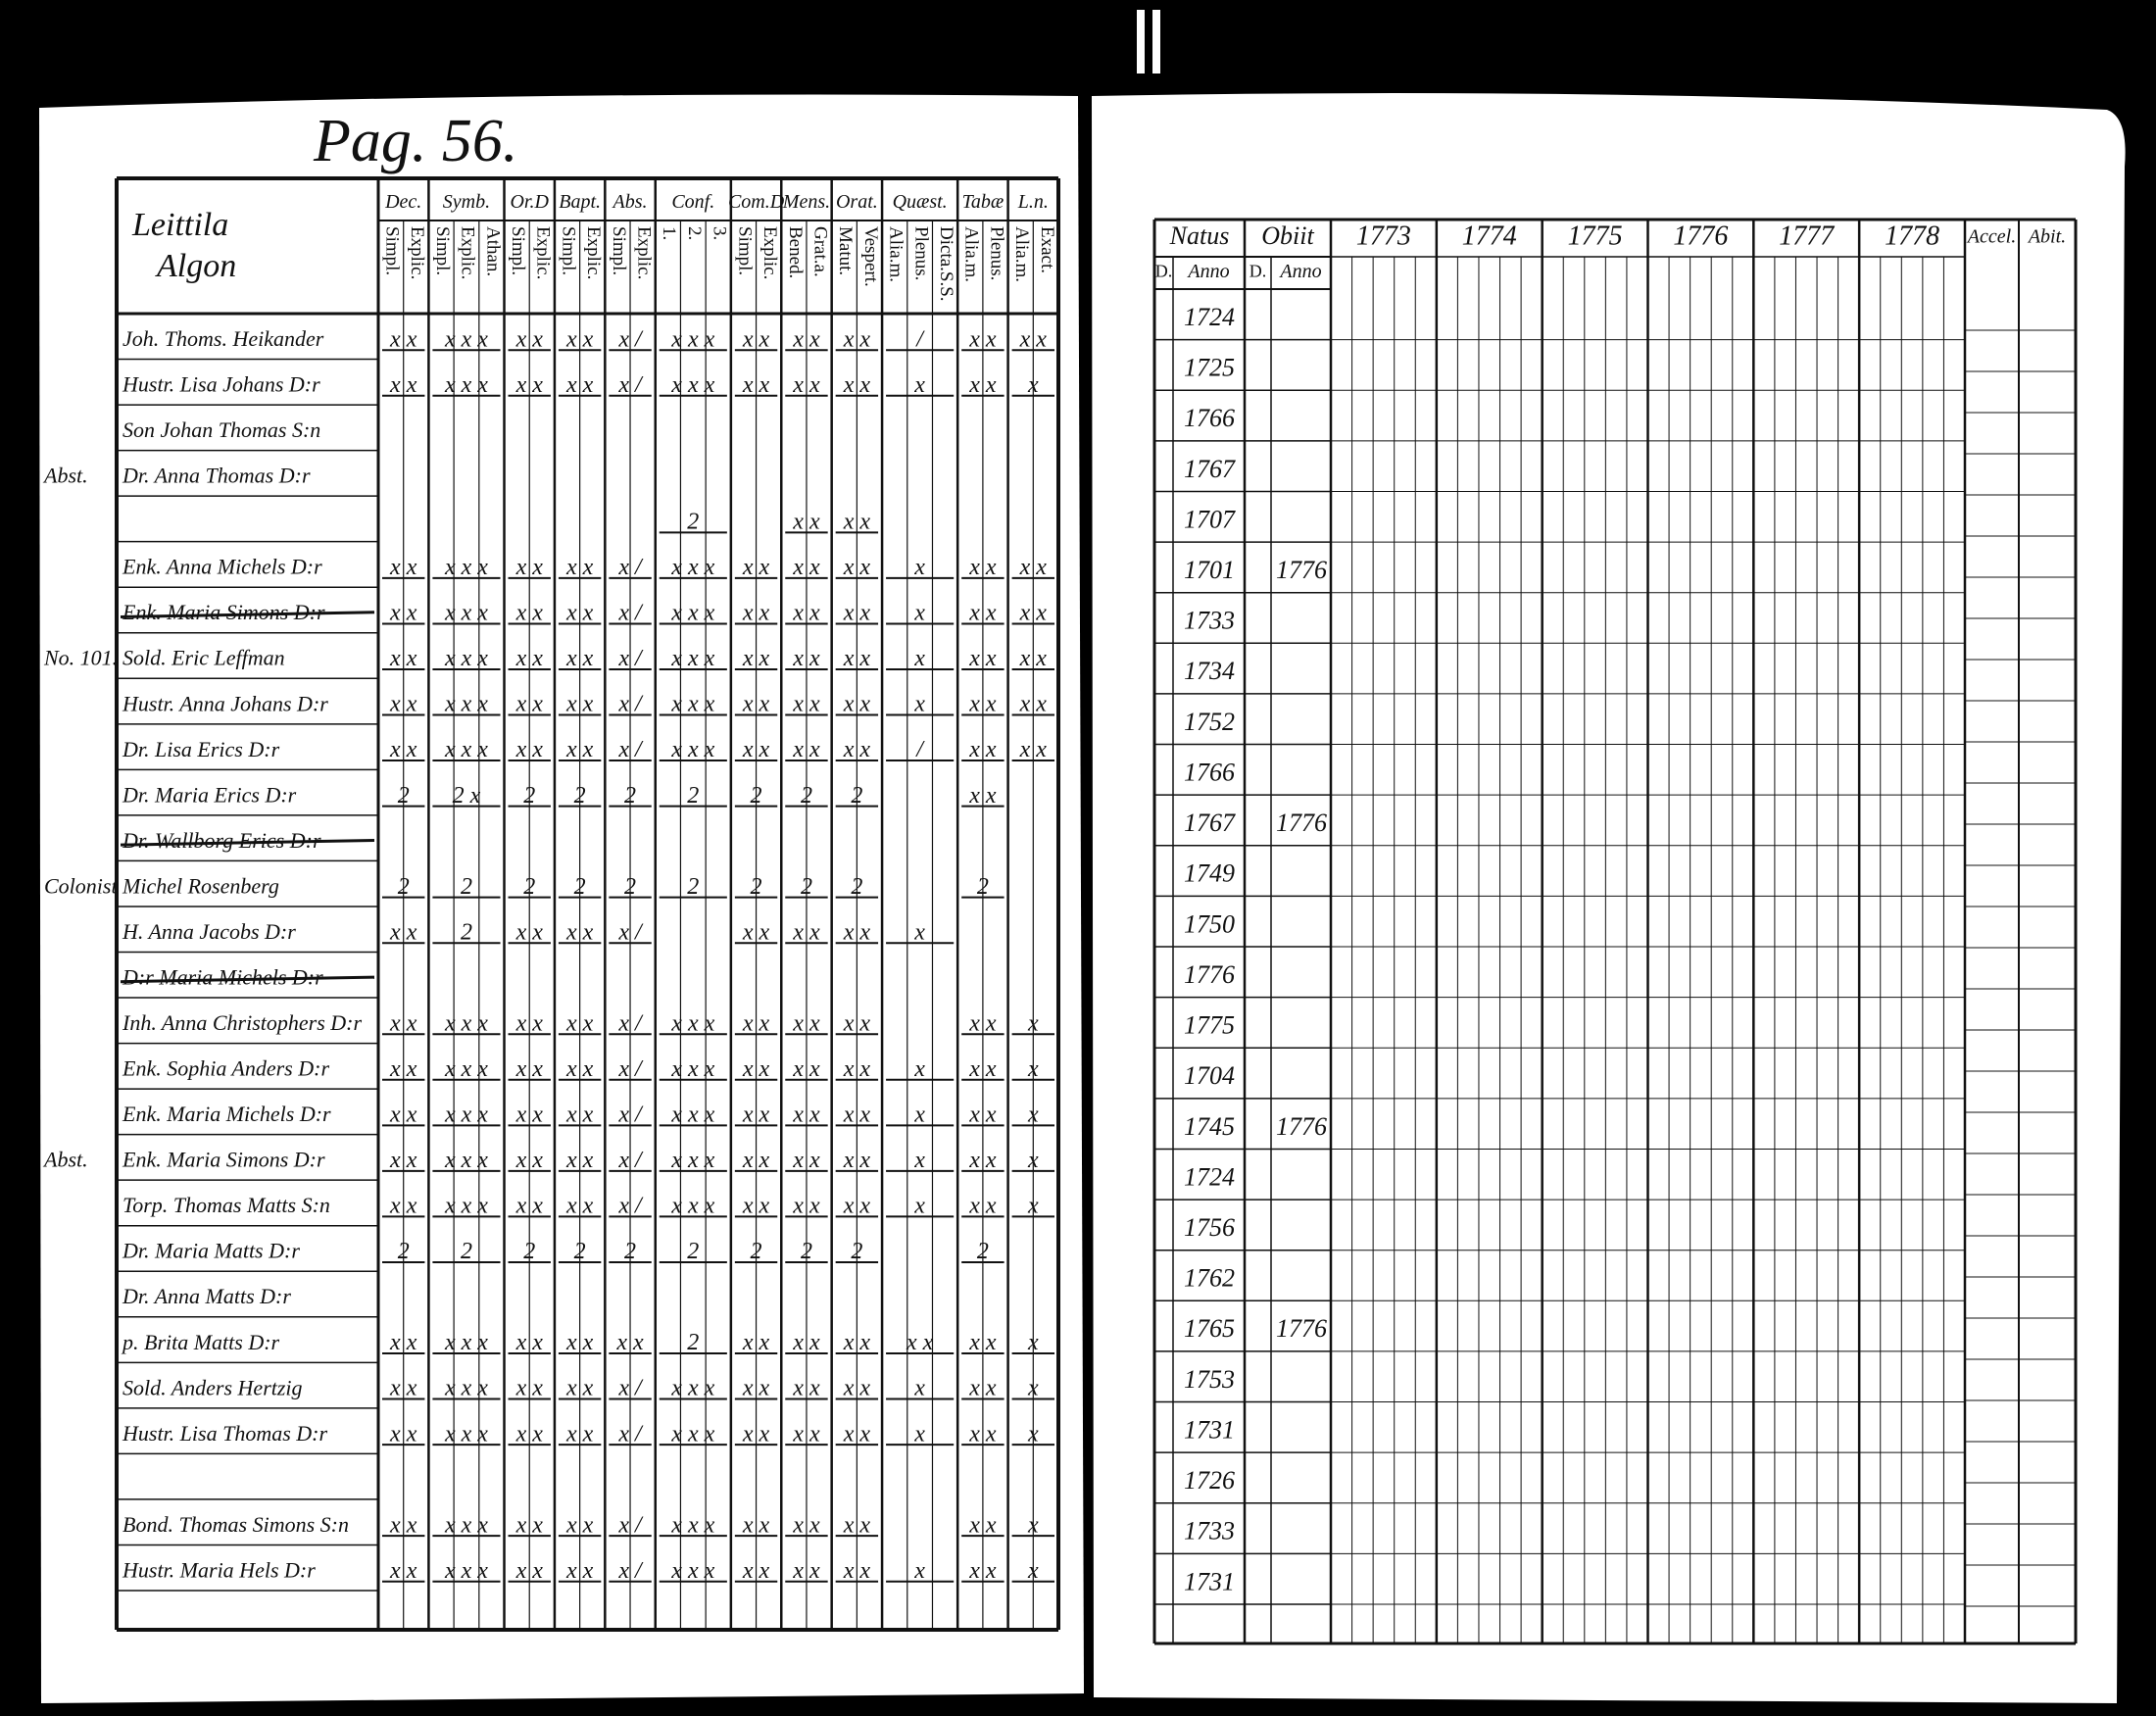 The height and width of the screenshot is (1716, 2156). Describe the element at coordinates (983, 202) in the screenshot. I see `group-label: Tabæ` at that location.